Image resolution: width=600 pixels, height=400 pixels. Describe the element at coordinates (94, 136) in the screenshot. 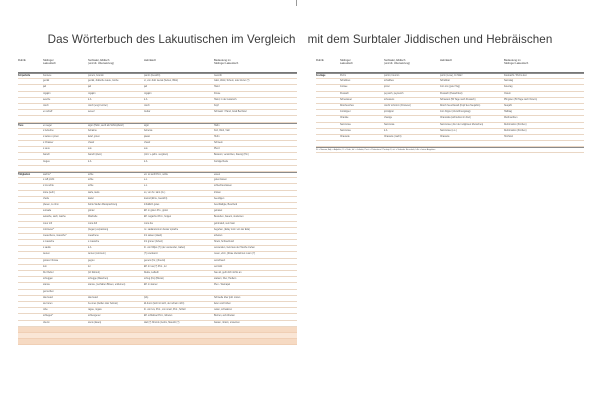

I see `table-cell: kelef, jonen` at that location.